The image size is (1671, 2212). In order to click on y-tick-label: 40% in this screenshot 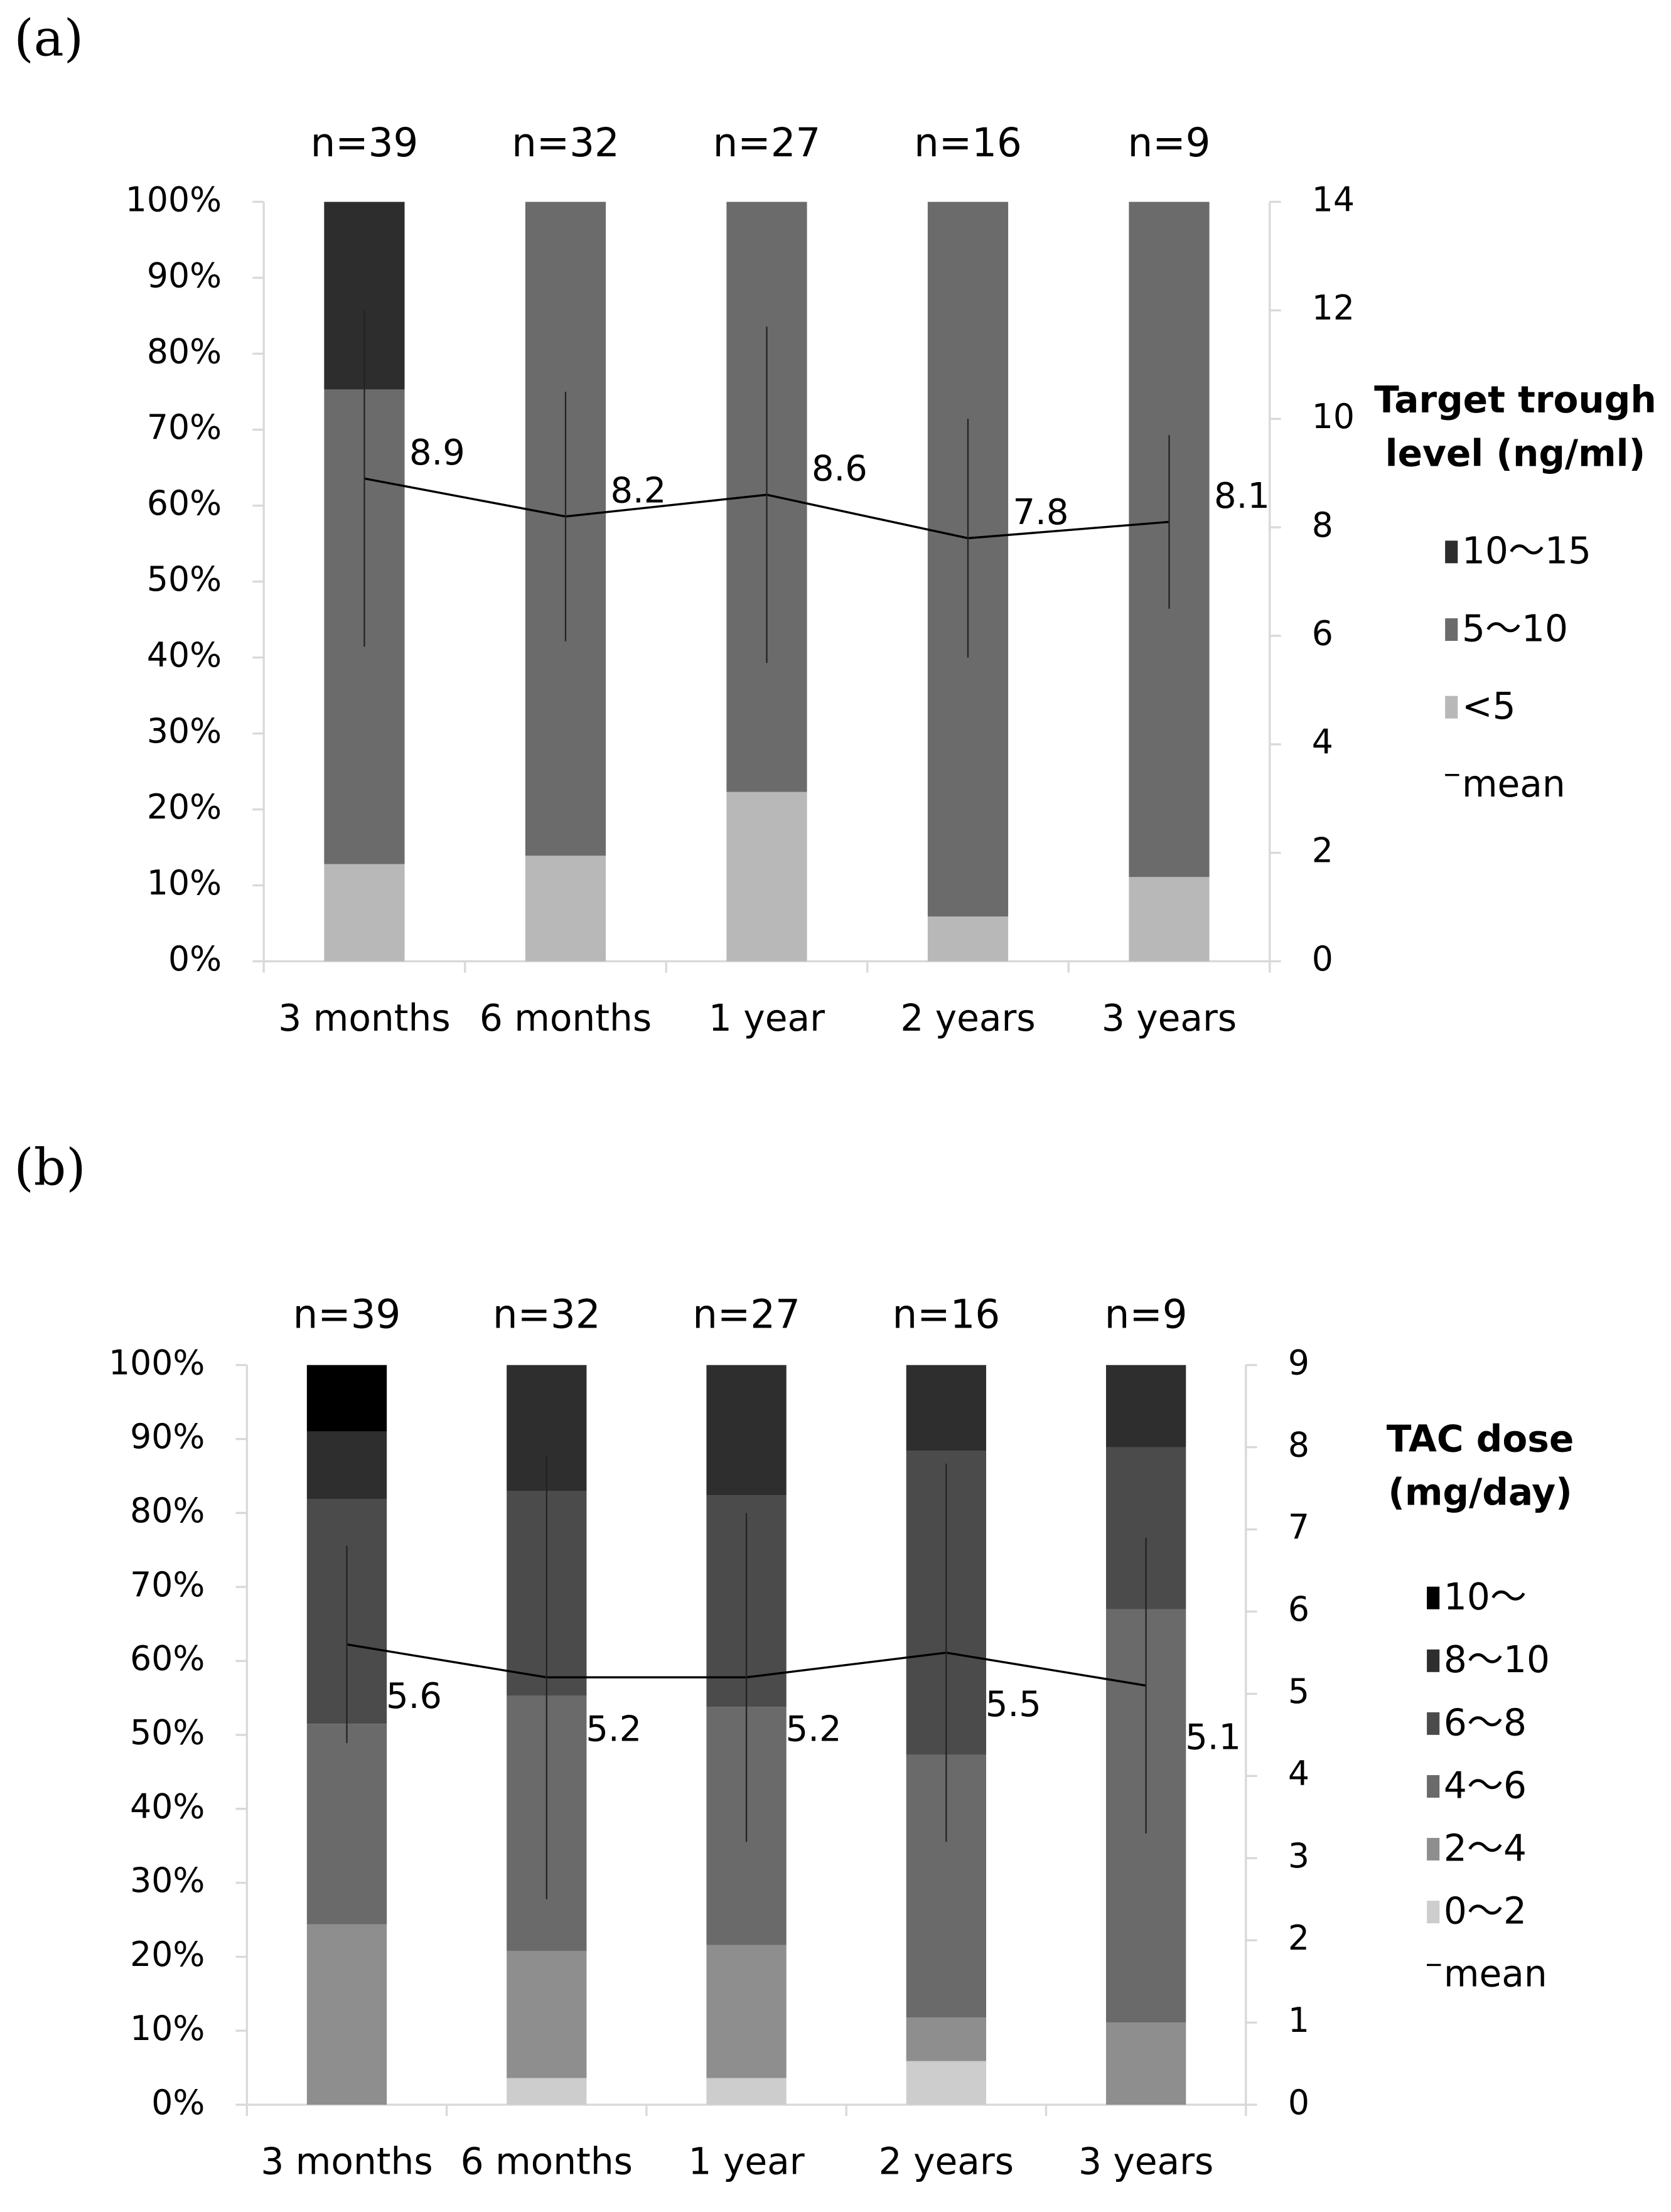, I will do `click(168, 1806)`.